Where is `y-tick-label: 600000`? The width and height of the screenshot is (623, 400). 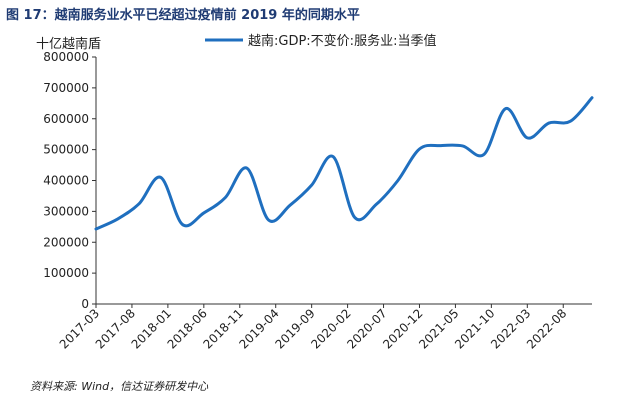 y-tick-label: 600000 is located at coordinates (66, 119).